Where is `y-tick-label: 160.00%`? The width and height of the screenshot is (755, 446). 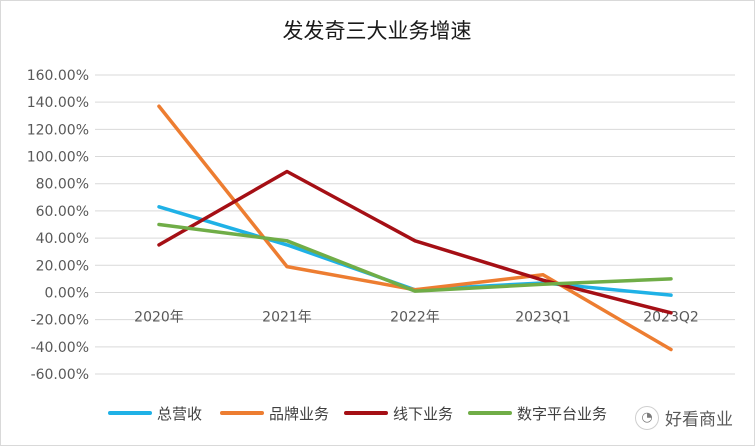 y-tick-label: 160.00% is located at coordinates (58, 76).